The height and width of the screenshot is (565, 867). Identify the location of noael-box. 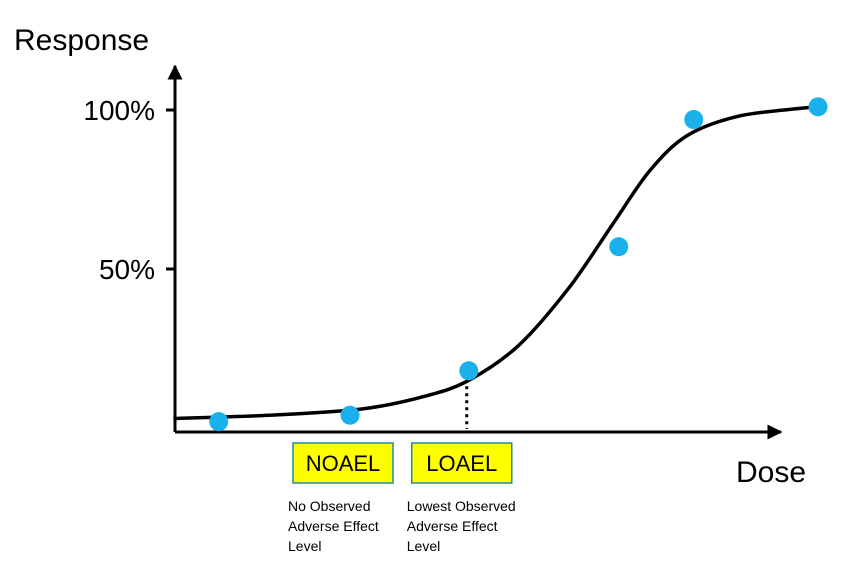
(343, 463).